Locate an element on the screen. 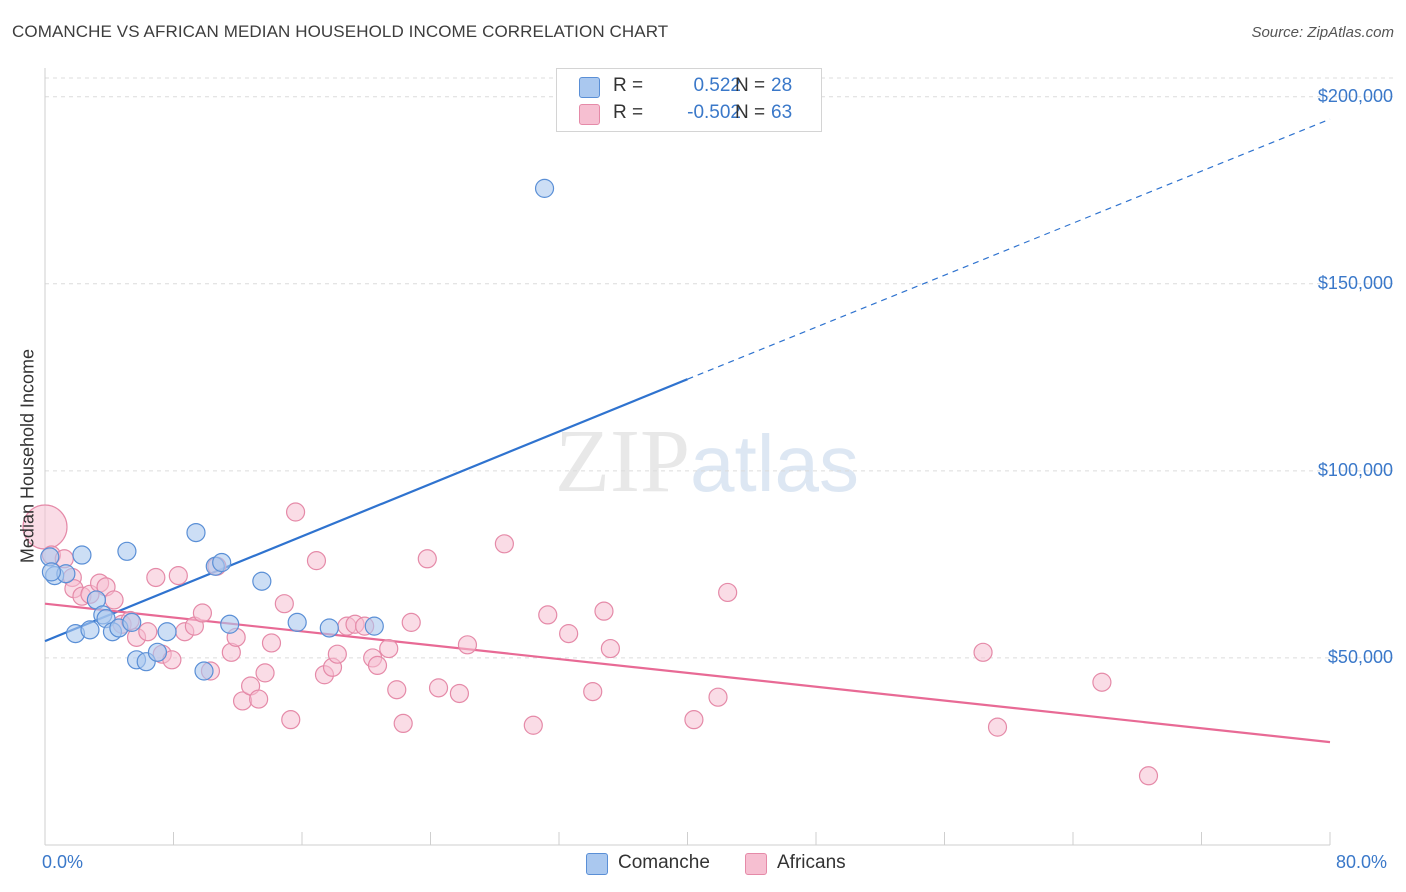 This screenshot has height=892, width=1406. source-credit: Source: ZipAtlas.com is located at coordinates (1322, 32).